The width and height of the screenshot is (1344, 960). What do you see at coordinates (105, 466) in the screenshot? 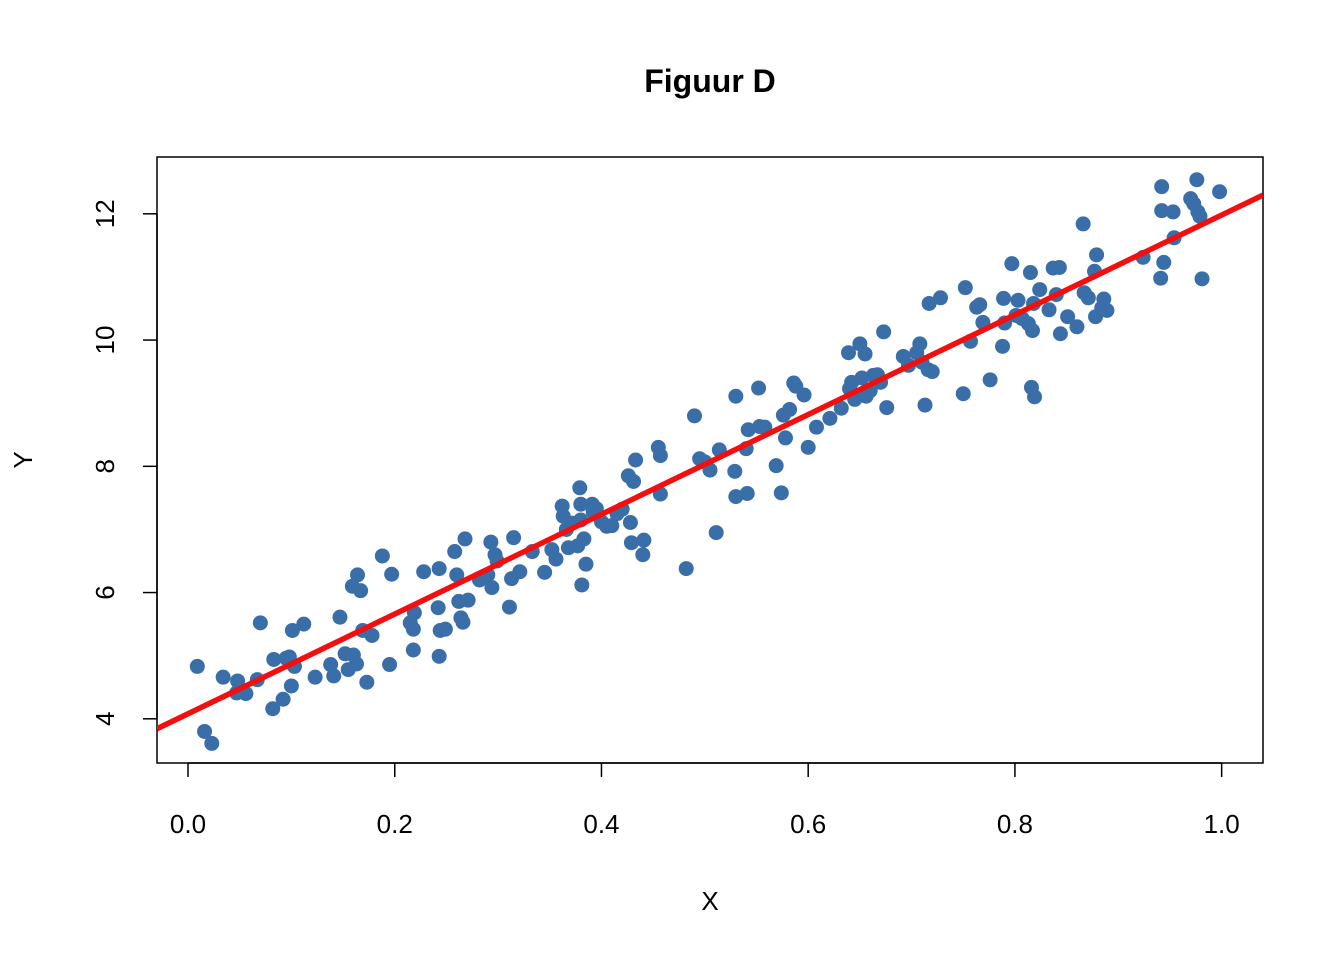
I see `y-tick-label: 8` at bounding box center [105, 466].